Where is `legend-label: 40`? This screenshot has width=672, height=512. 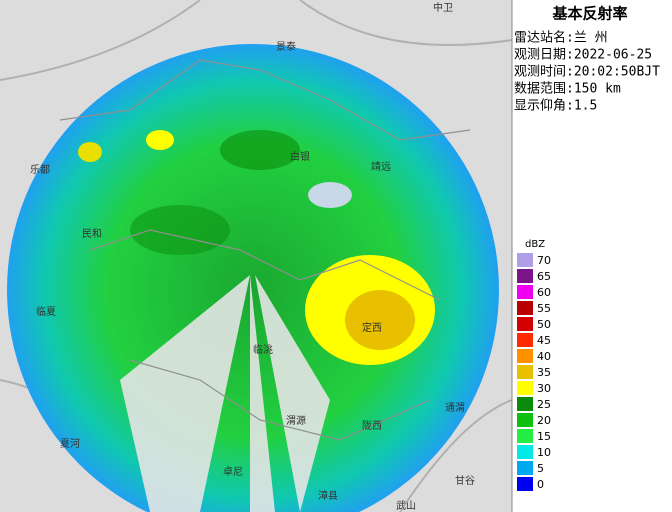
legend-label: 40 is located at coordinates (544, 356).